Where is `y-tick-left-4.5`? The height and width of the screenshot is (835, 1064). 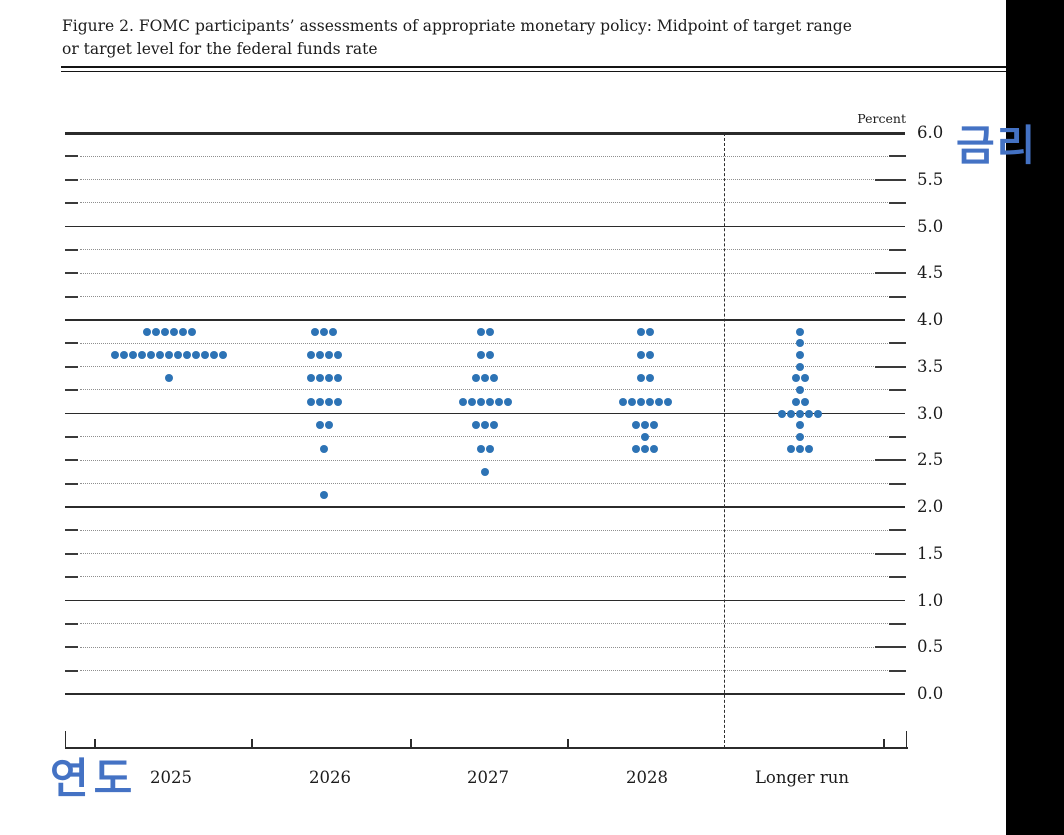
y-tick-left-4.5 is located at coordinates (71, 273).